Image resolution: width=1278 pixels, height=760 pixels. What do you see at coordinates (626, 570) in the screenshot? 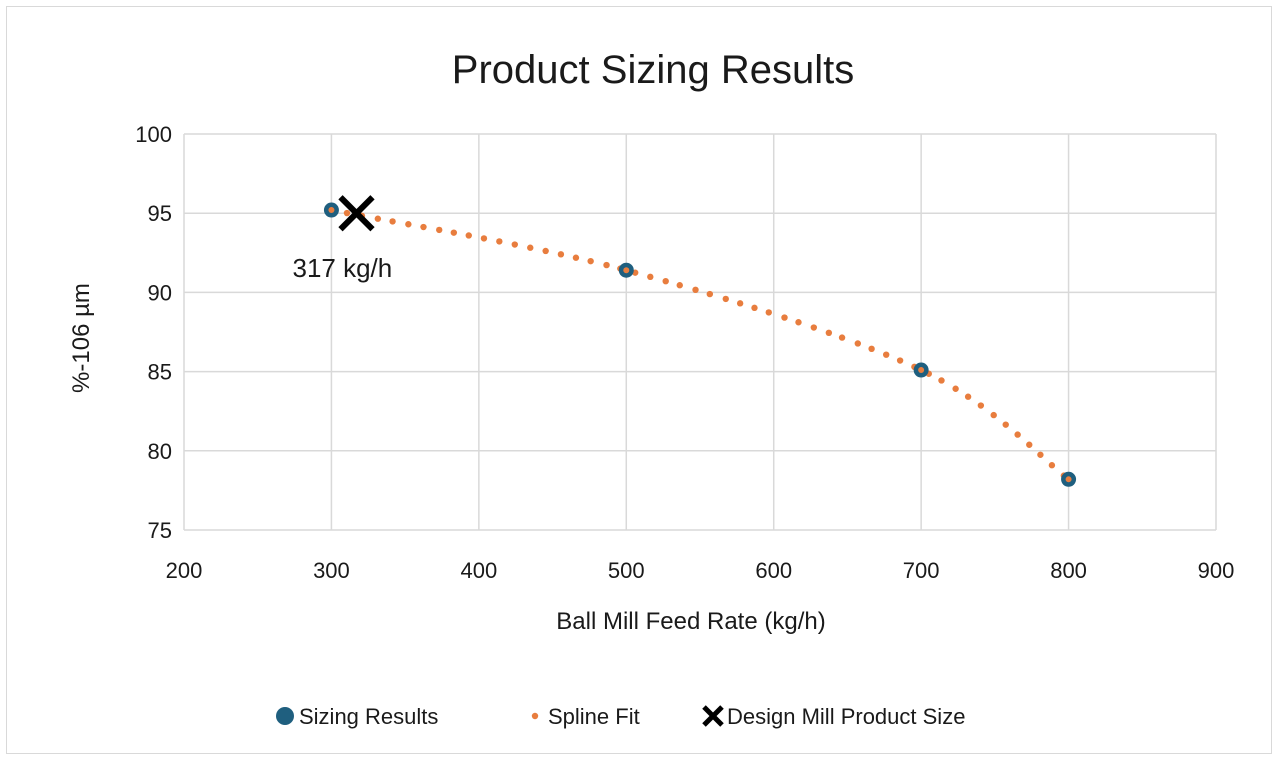
I see `x-tick-label: 500` at bounding box center [626, 570].